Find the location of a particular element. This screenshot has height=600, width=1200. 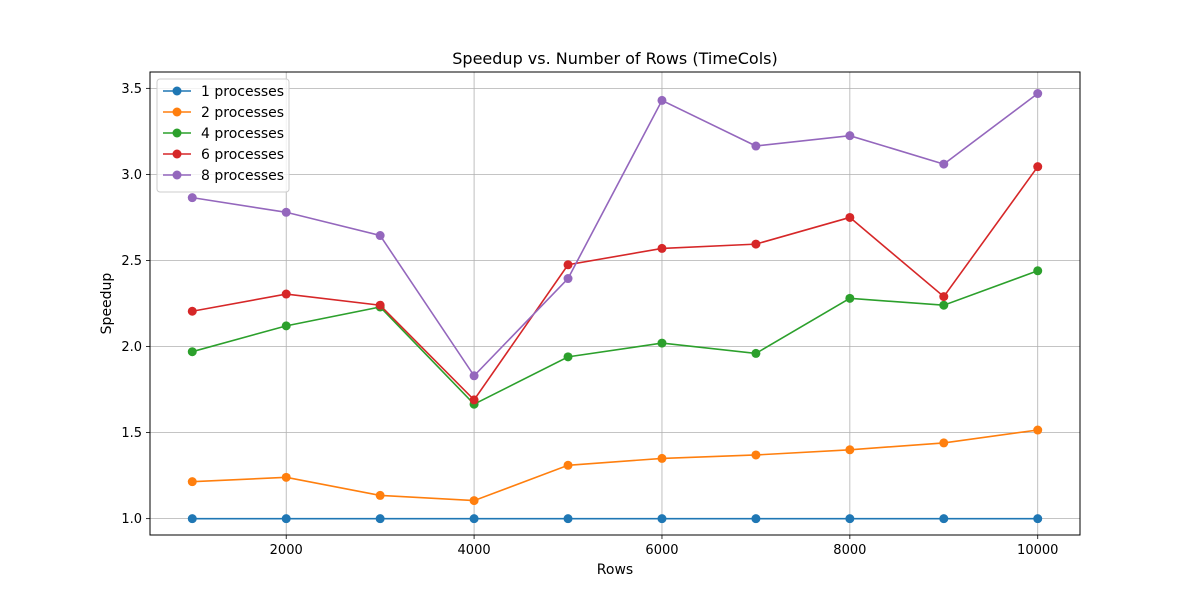

legend-label: 6 processes is located at coordinates (242, 155).